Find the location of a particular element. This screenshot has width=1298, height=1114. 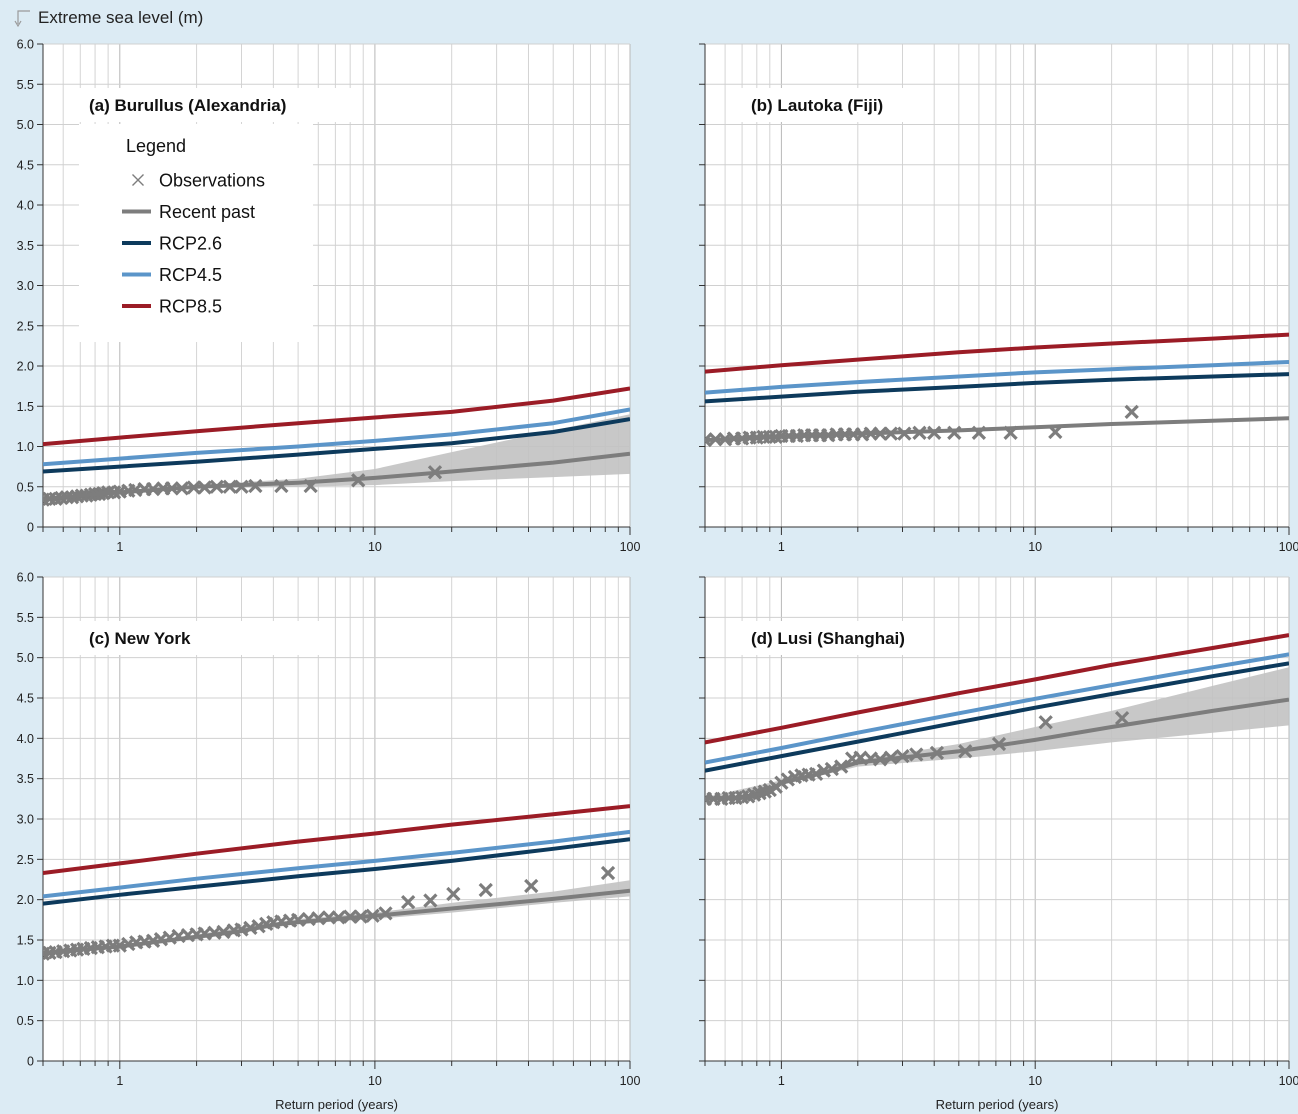

legend-label-rcp26: RCP2.6 is located at coordinates (190, 244).